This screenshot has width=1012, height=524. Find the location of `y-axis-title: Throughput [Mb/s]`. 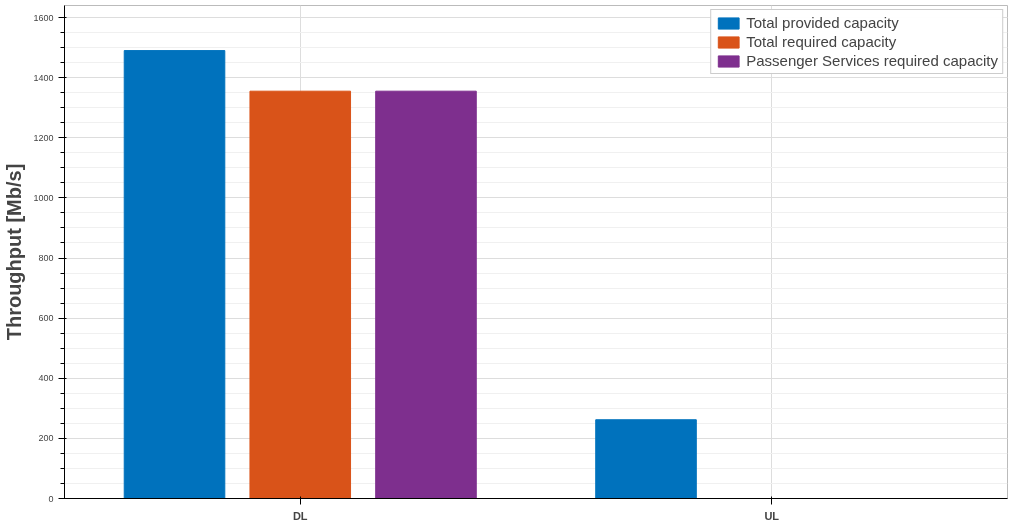

y-axis-title: Throughput [Mb/s] is located at coordinates (14, 252).